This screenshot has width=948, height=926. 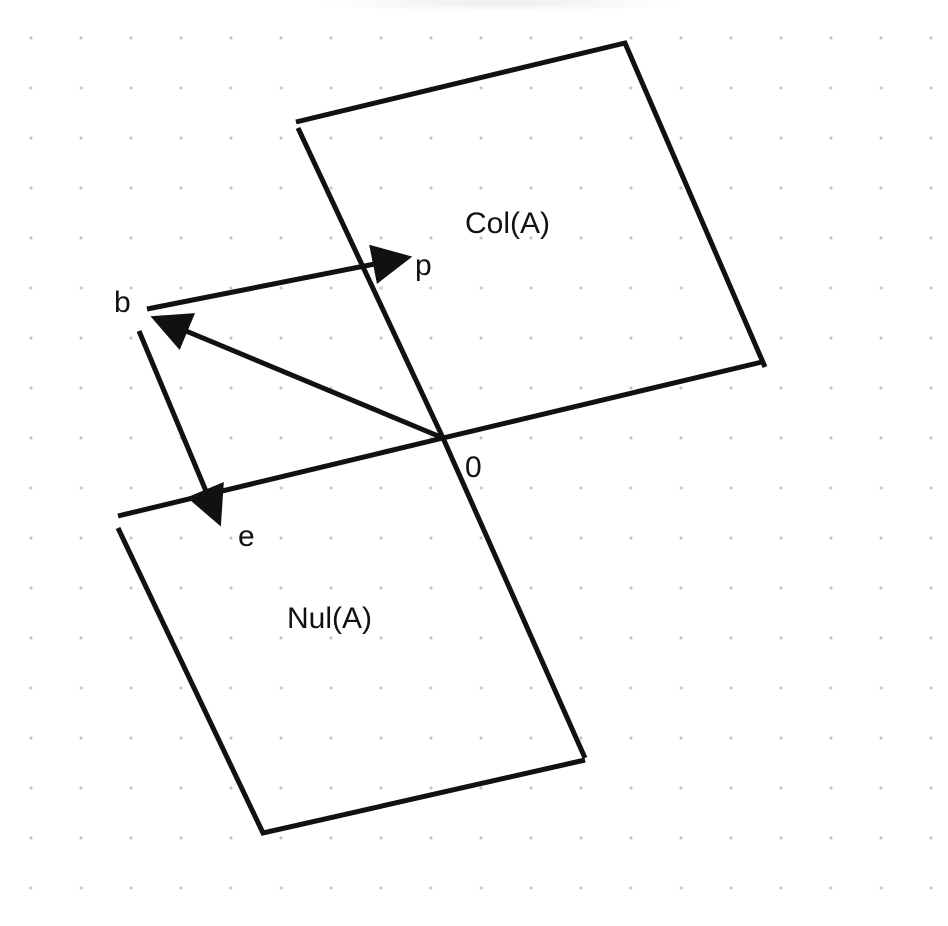 I want to click on vector-e-label: e, so click(x=246, y=536).